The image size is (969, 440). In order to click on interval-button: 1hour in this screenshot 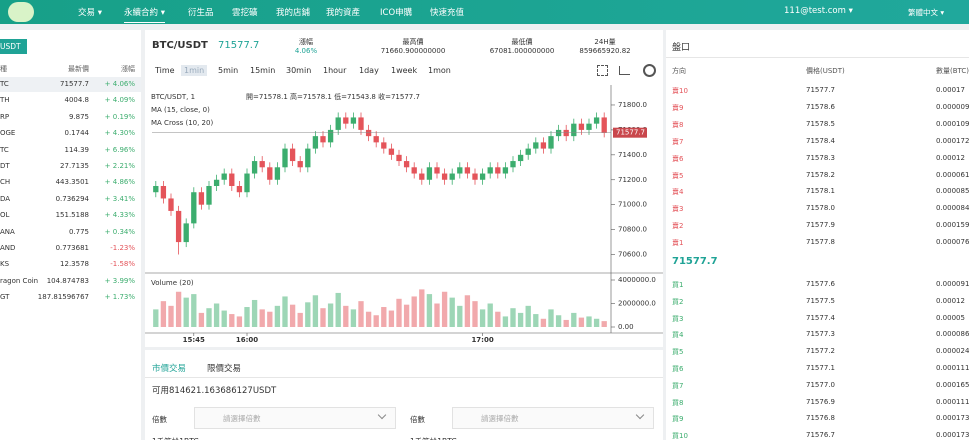, I will do `click(335, 70)`.